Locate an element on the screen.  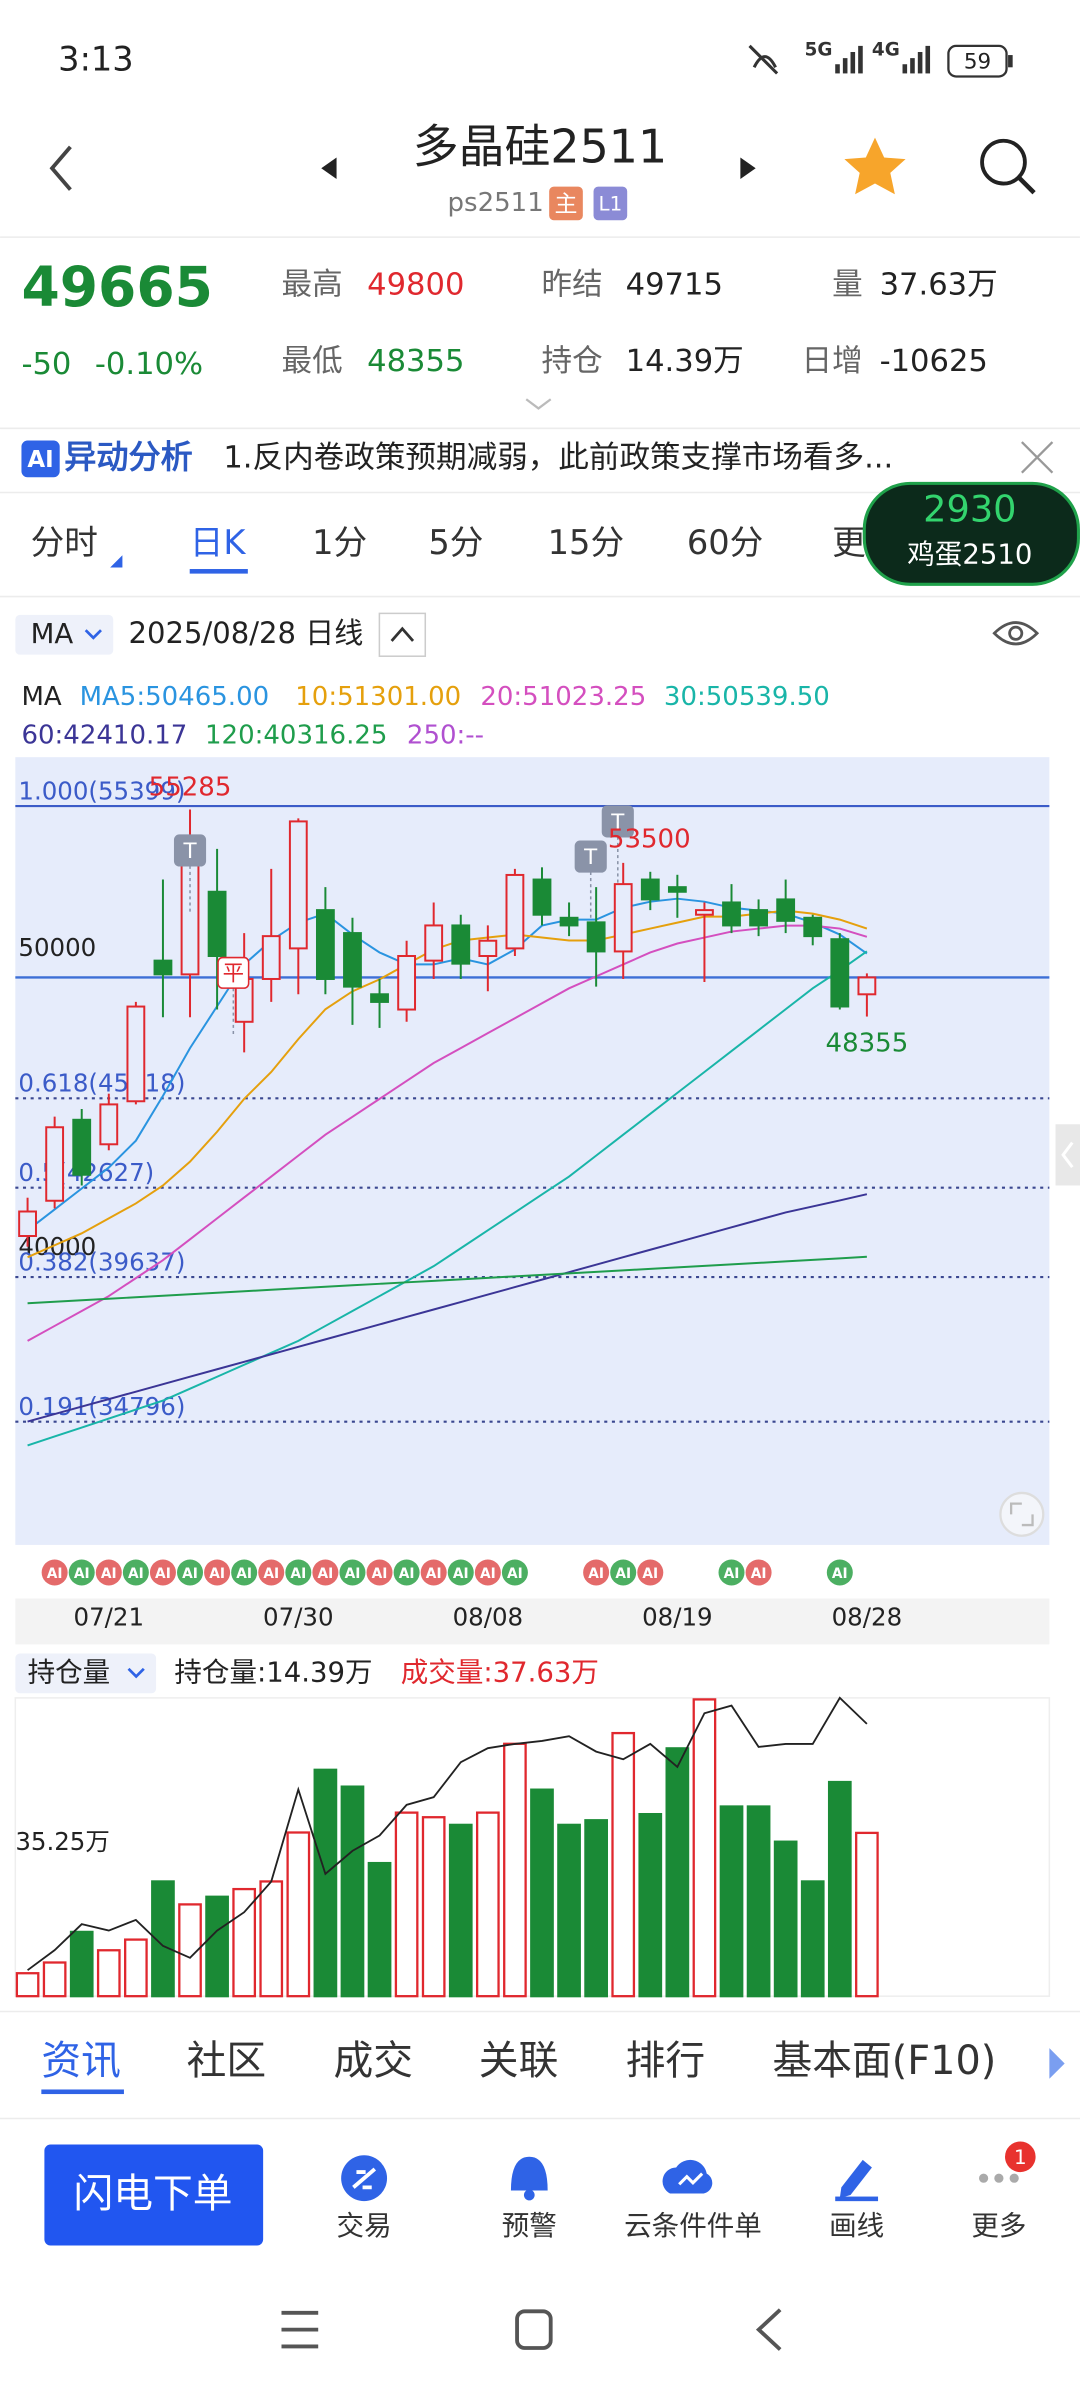
action-label: 云条件件单 is located at coordinates (693, 2226).